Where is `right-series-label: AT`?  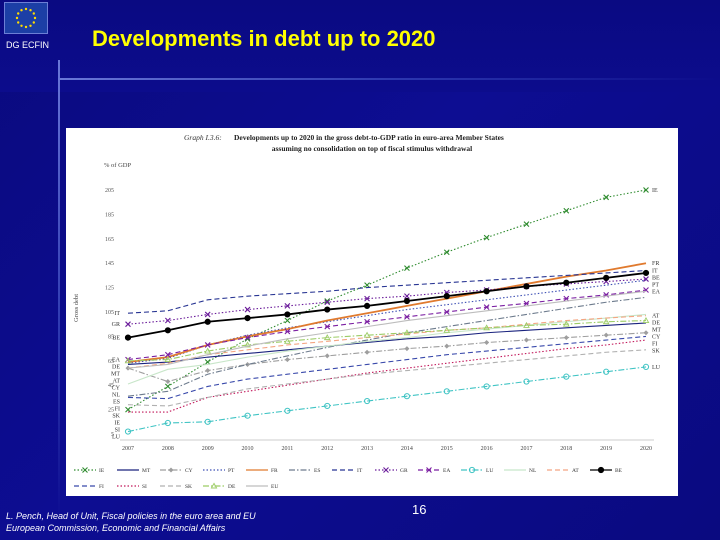 right-series-label: AT is located at coordinates (656, 317).